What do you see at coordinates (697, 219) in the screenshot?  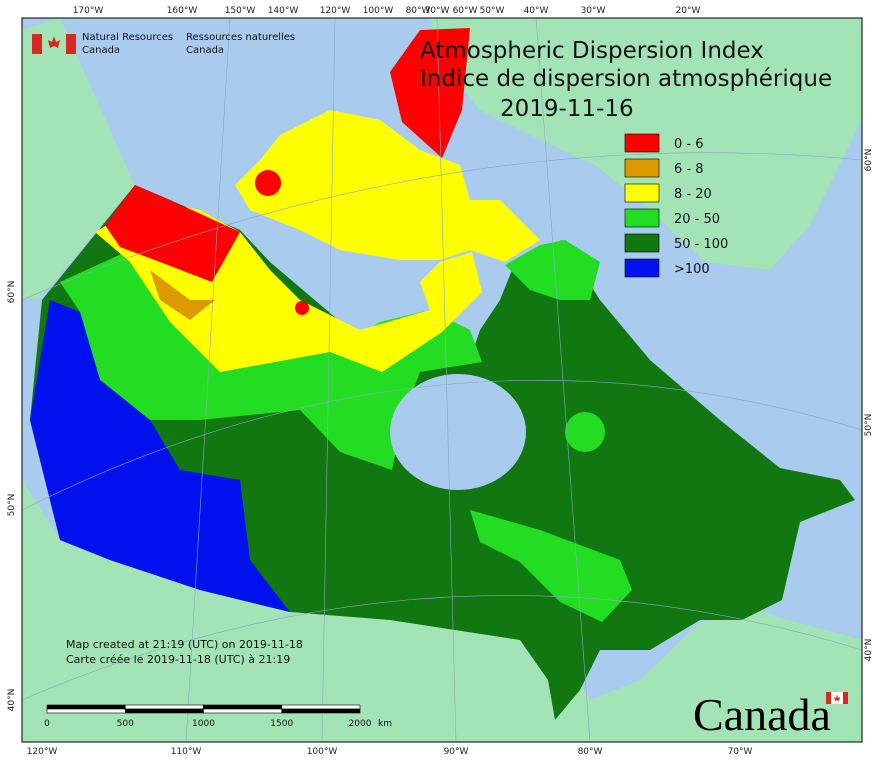 I see `legend-label: 20 - 50` at bounding box center [697, 219].